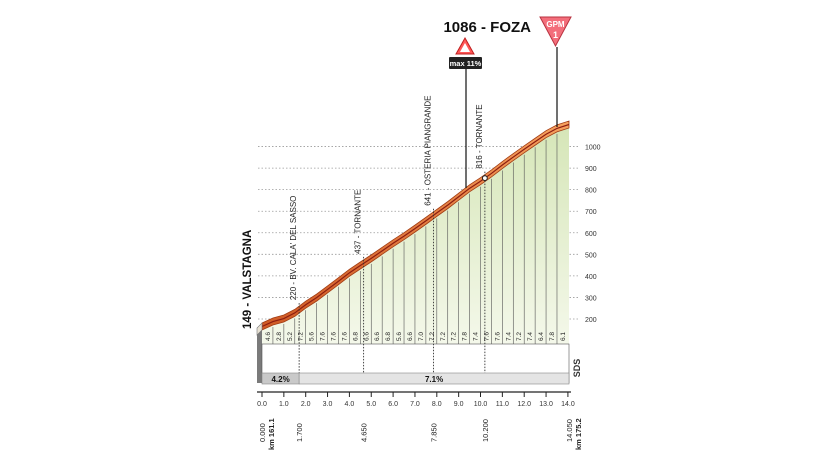 The height and width of the screenshot is (462, 840). Describe the element at coordinates (481, 404) in the screenshot. I see `x-tick-label: 10.0` at that location.